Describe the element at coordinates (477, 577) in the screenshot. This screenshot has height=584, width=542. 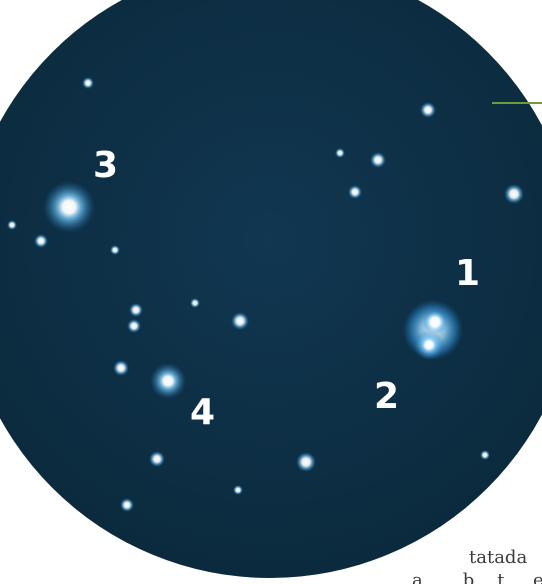
I see `caption-line-2: a b t e d` at that location.